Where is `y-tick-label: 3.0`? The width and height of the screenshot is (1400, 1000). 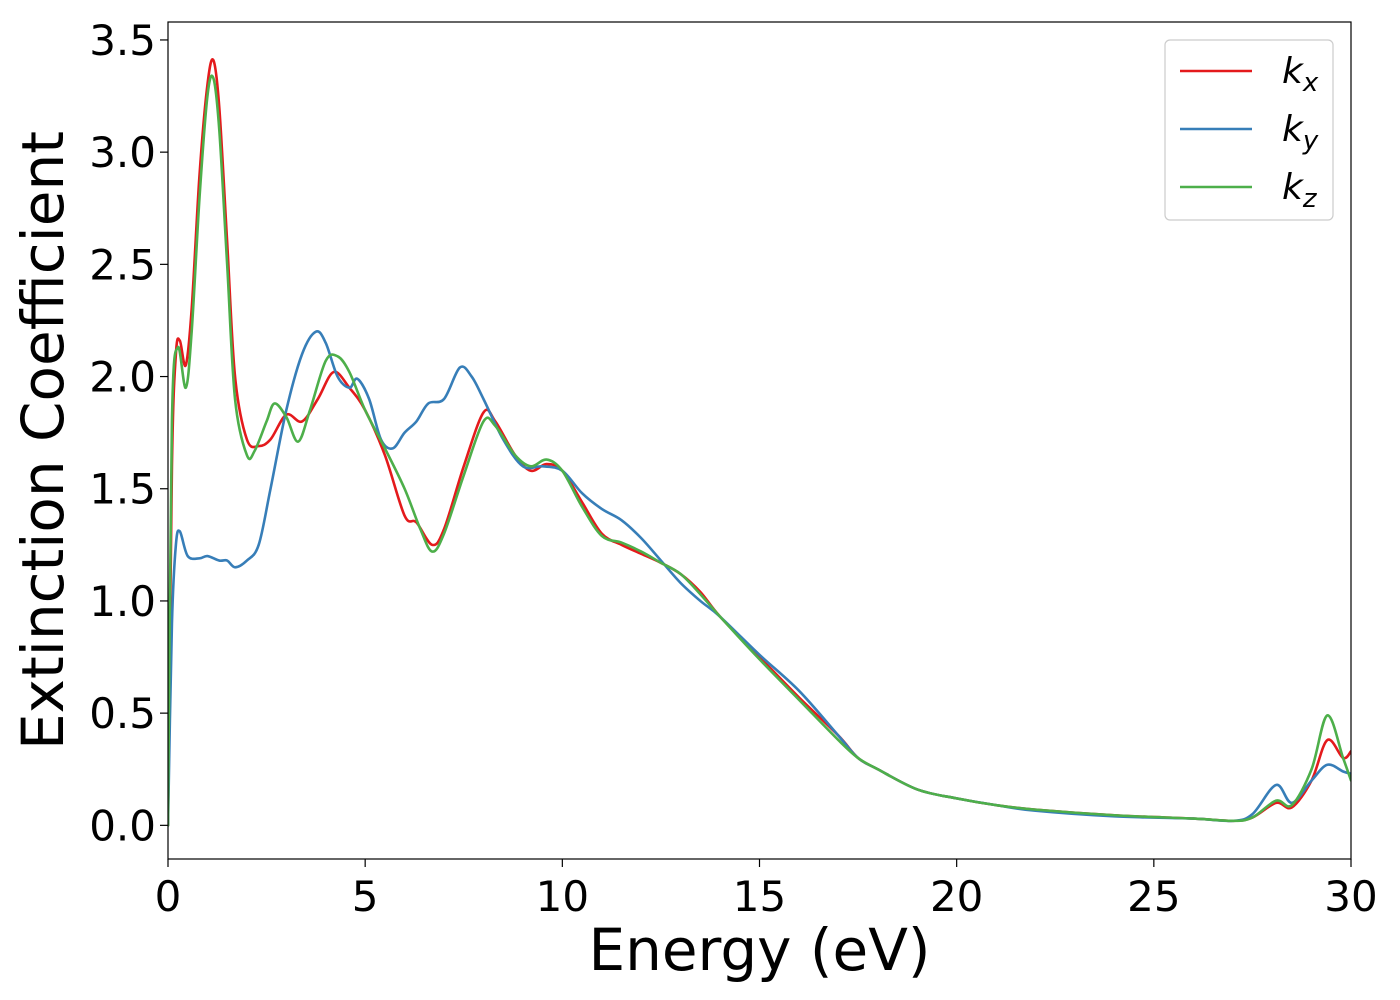 y-tick-label: 3.0 is located at coordinates (122, 152).